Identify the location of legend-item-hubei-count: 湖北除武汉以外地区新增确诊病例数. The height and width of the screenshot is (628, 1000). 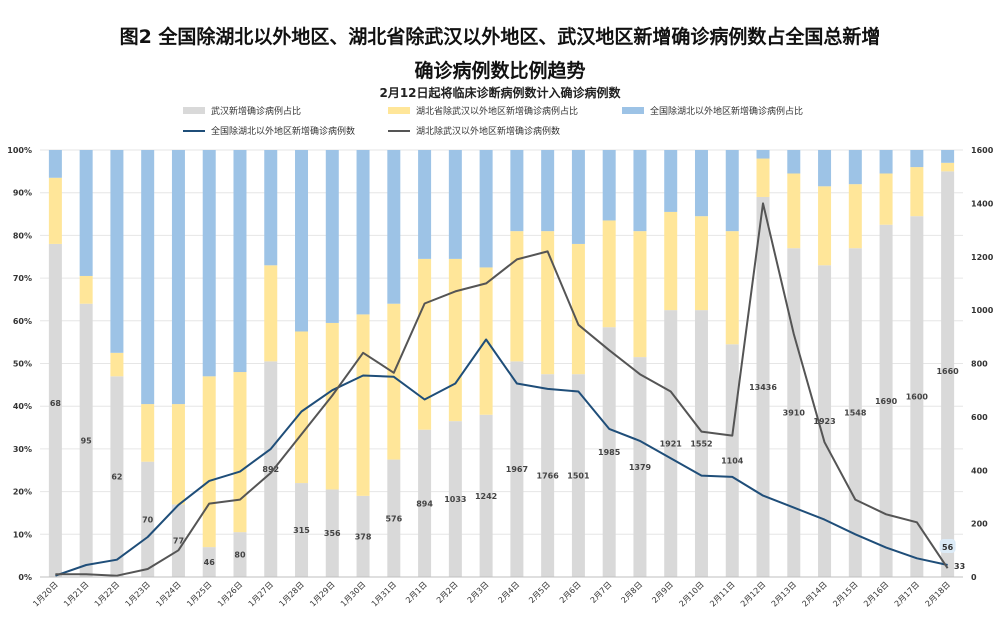
(474, 130).